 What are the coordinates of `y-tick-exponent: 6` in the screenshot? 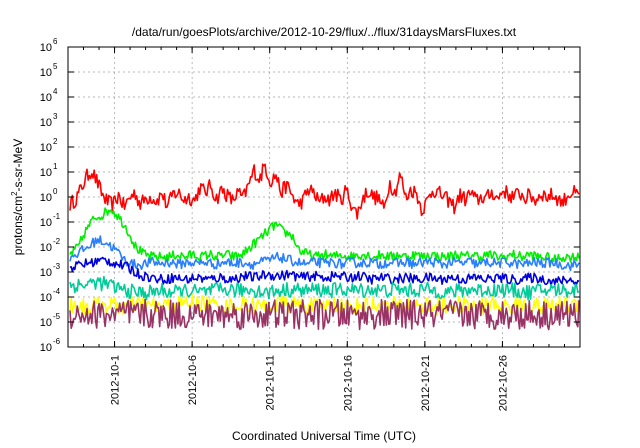 It's located at (55, 41).